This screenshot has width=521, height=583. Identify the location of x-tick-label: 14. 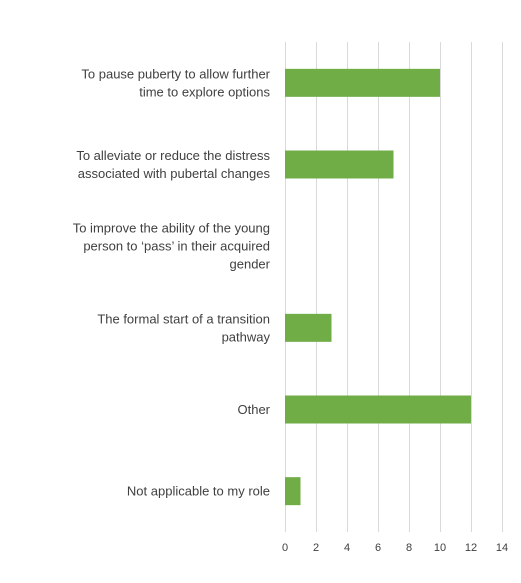
(502, 548).